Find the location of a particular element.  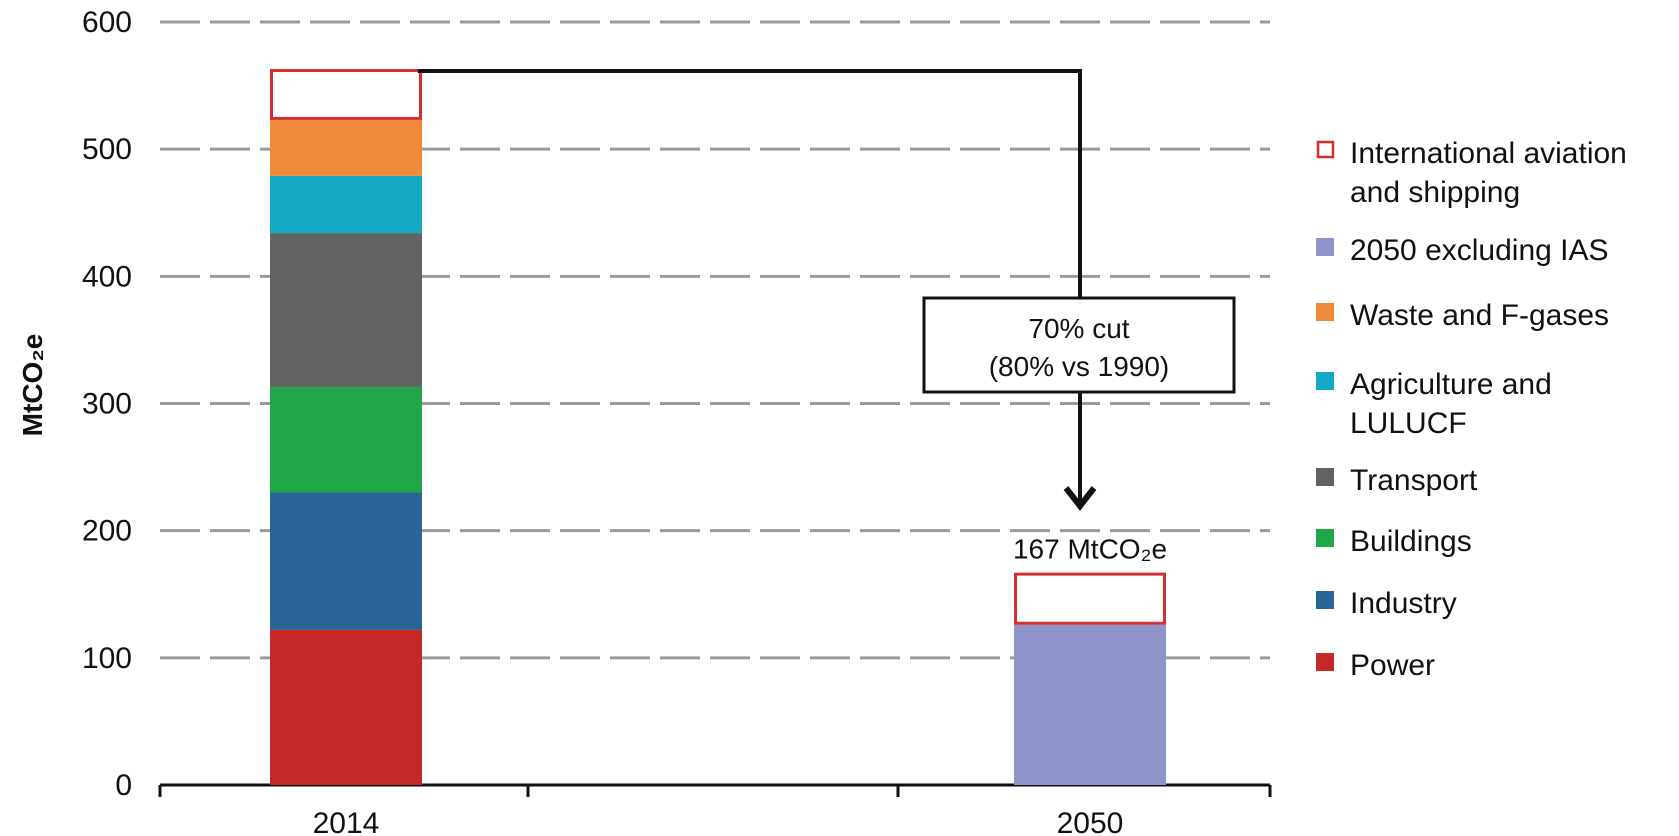

y-tick-label: 300 is located at coordinates (107, 404).